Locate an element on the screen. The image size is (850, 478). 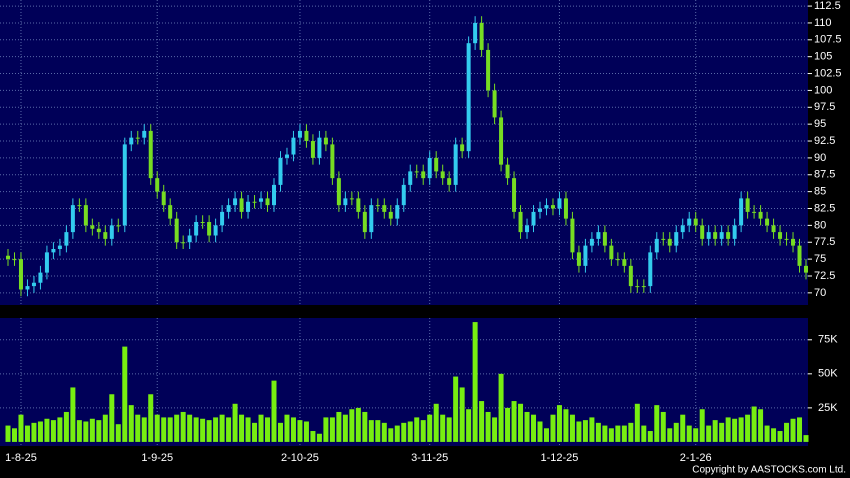
x-tick-label: 3-11-25 is located at coordinates (429, 458).